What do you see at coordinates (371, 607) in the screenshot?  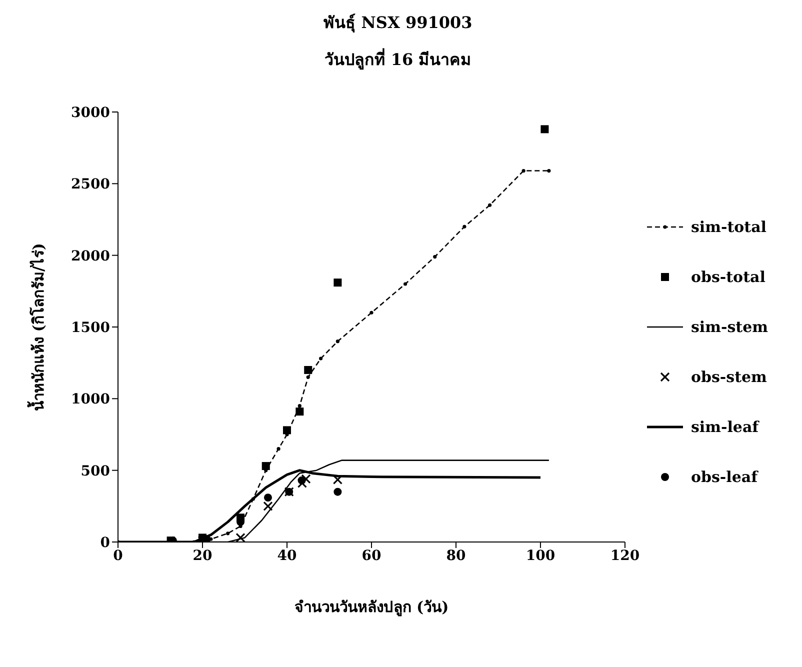 I see `x-axis-title: จำนวนวันหลังปลูก (วัน)` at bounding box center [371, 607].